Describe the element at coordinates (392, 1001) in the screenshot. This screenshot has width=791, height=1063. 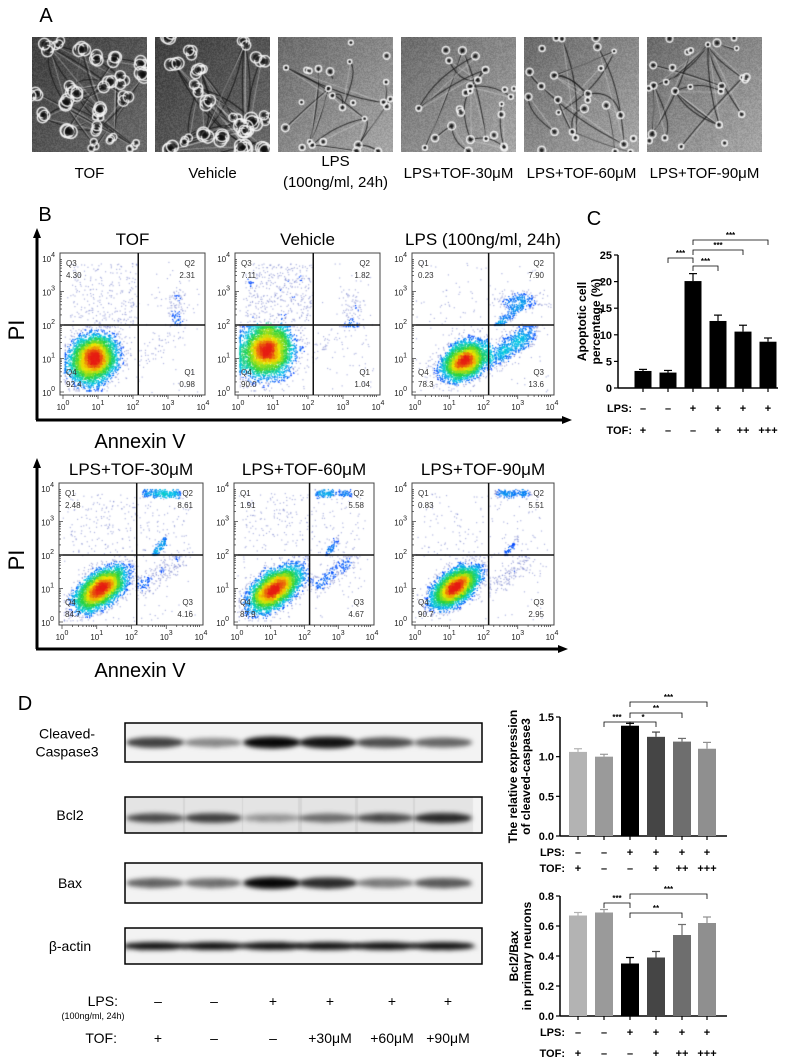
I see `lps-lane-symbol: +` at that location.